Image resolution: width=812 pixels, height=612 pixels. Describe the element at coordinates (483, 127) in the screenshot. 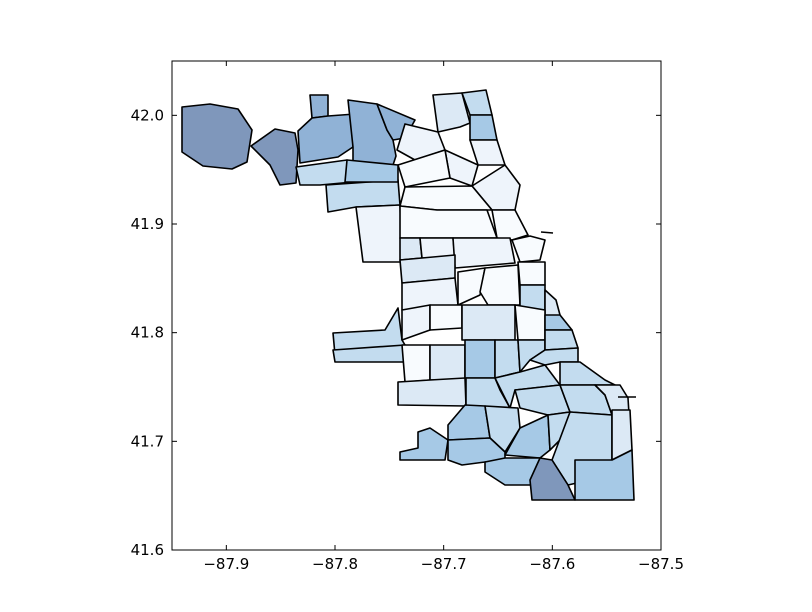

I see `west-ridge-area` at that location.